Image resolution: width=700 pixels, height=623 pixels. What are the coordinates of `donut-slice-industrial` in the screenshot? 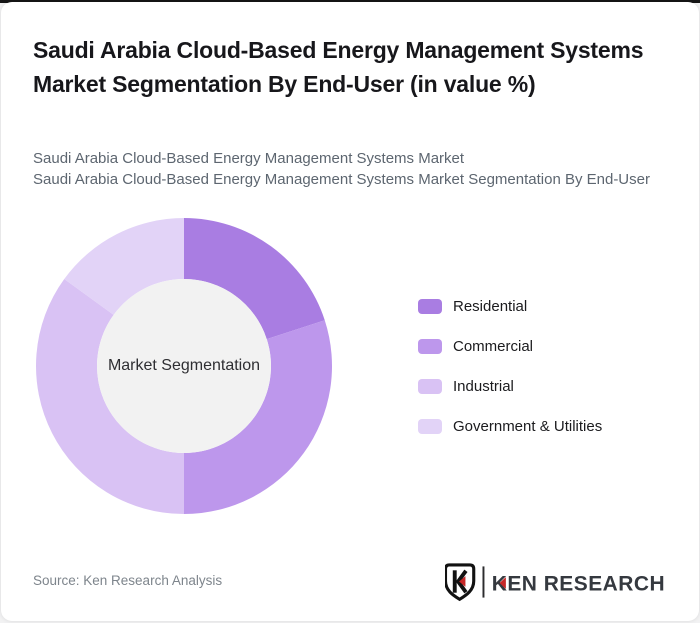 It's located at (109, 396).